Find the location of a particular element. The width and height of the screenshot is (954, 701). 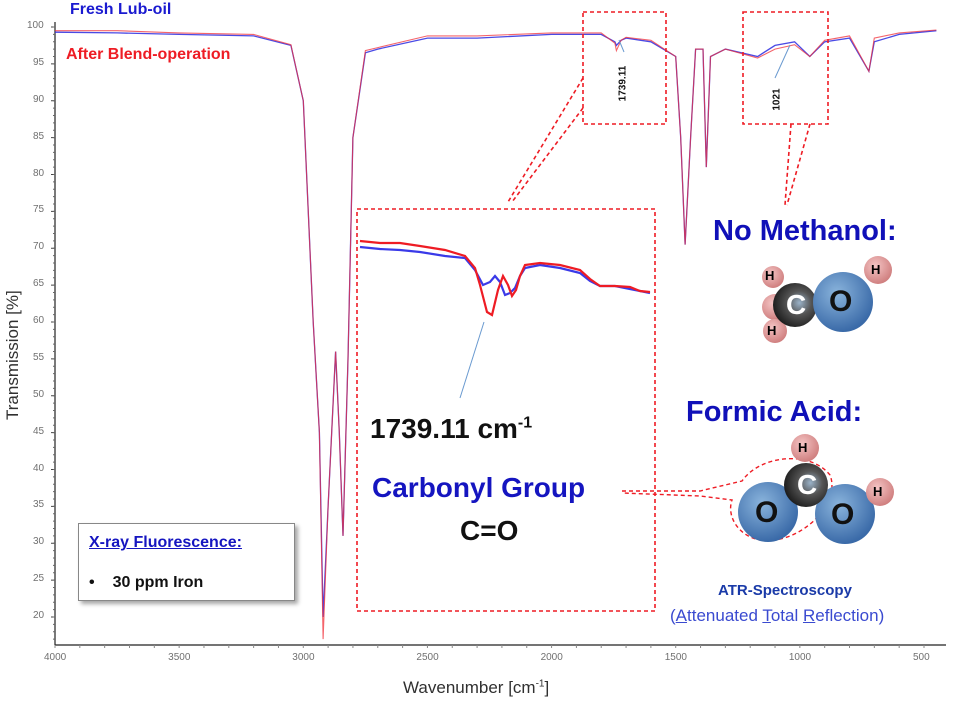

y-tick-label: 35 is located at coordinates (39, 505).